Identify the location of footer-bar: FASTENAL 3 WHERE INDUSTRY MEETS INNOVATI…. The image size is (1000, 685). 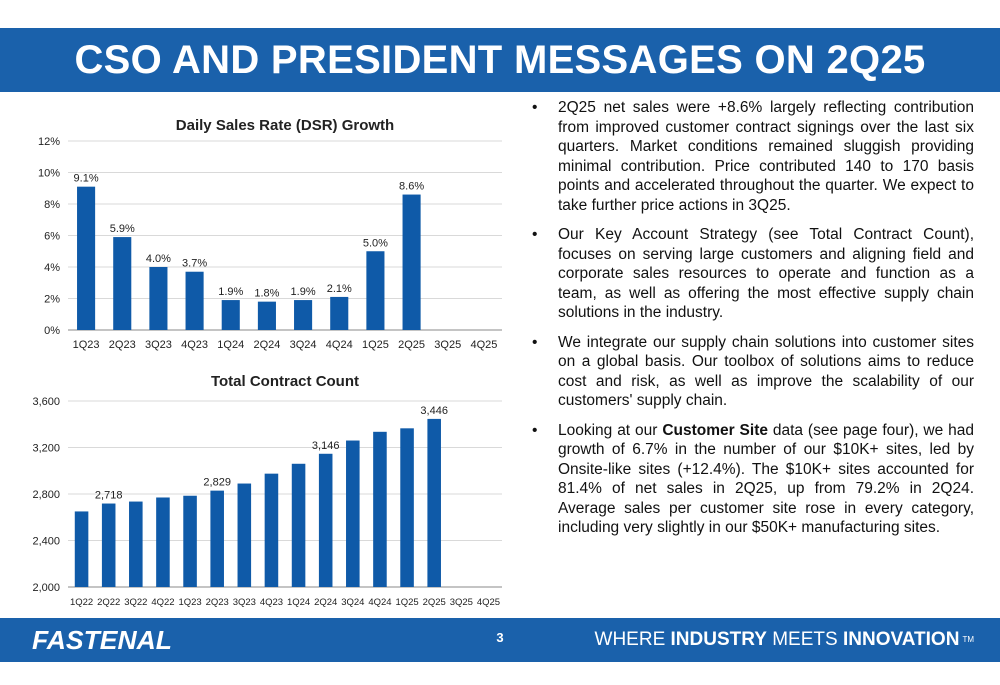
(500, 640).